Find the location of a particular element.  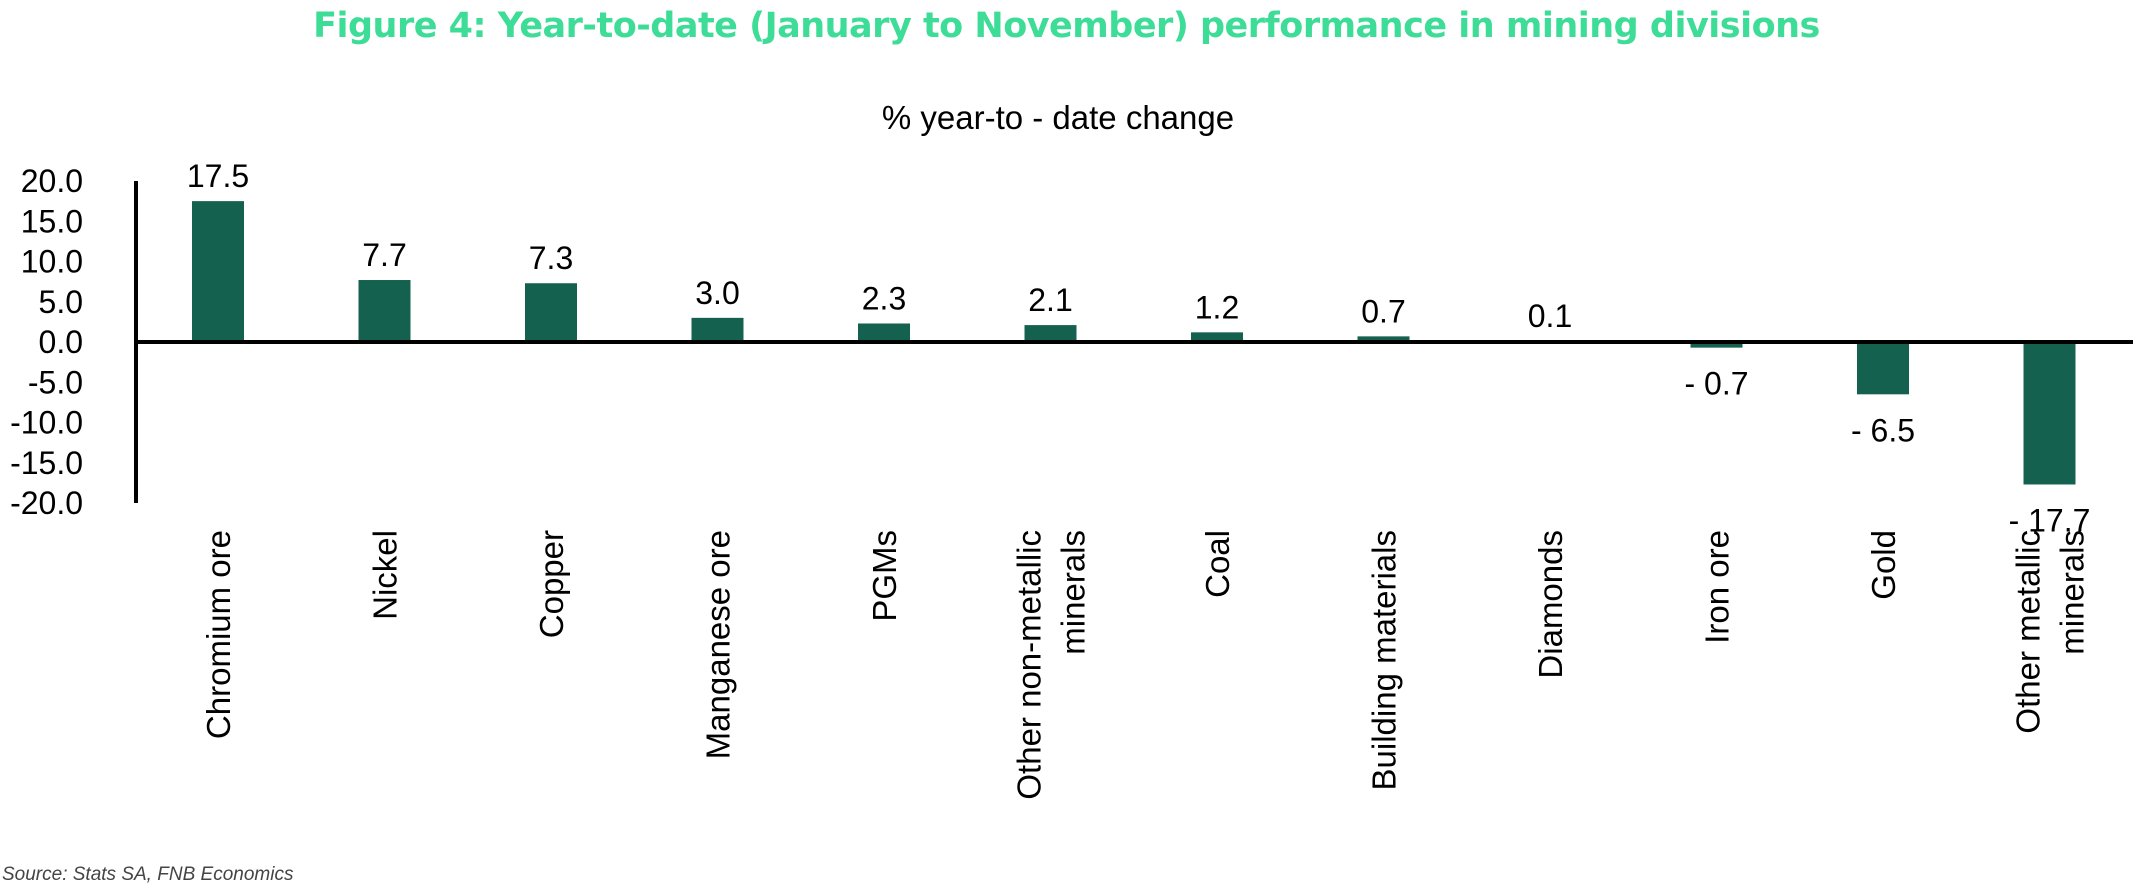

category-label-line: Iron ore is located at coordinates (1717, 587).